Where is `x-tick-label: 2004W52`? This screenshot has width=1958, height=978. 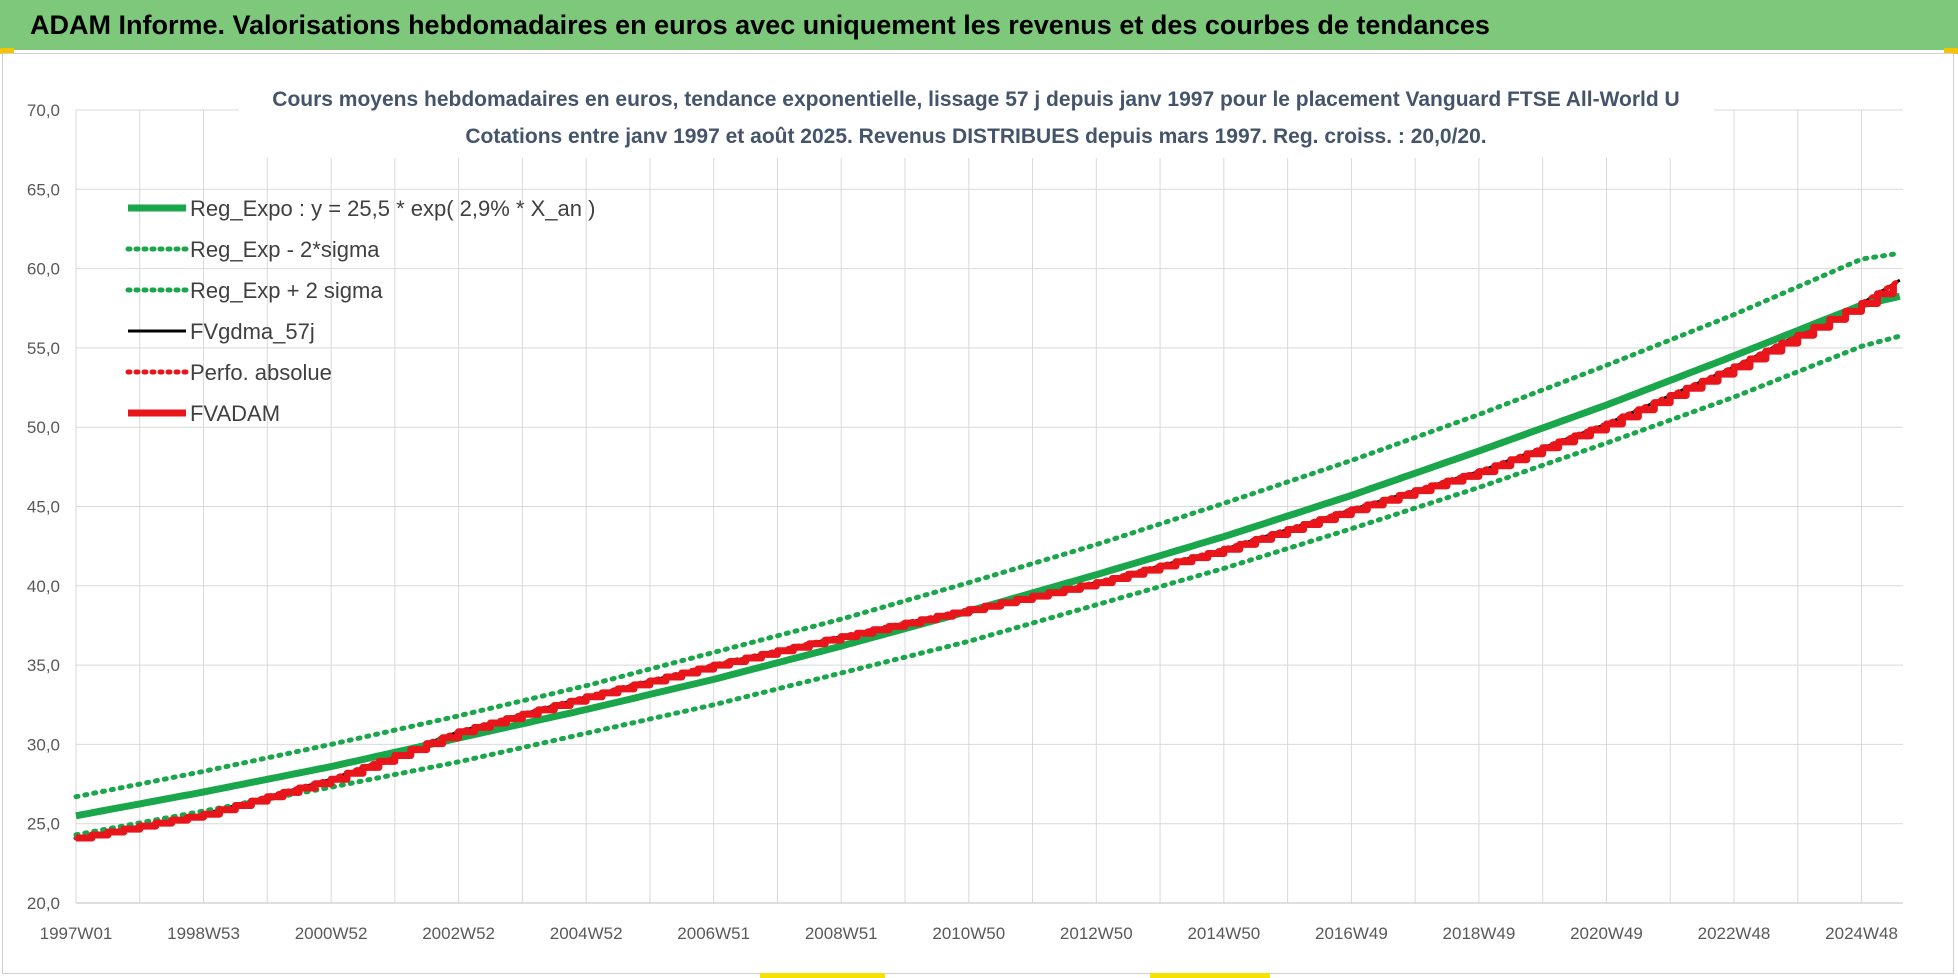
x-tick-label: 2004W52 is located at coordinates (586, 933).